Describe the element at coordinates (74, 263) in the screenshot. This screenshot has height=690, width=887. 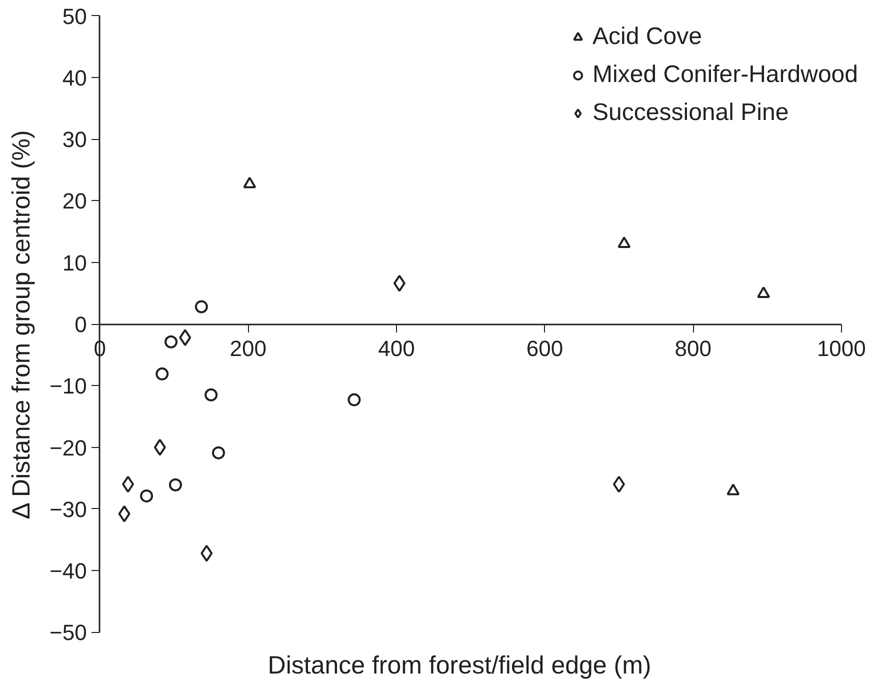
I see `y-tick-label: 10` at that location.